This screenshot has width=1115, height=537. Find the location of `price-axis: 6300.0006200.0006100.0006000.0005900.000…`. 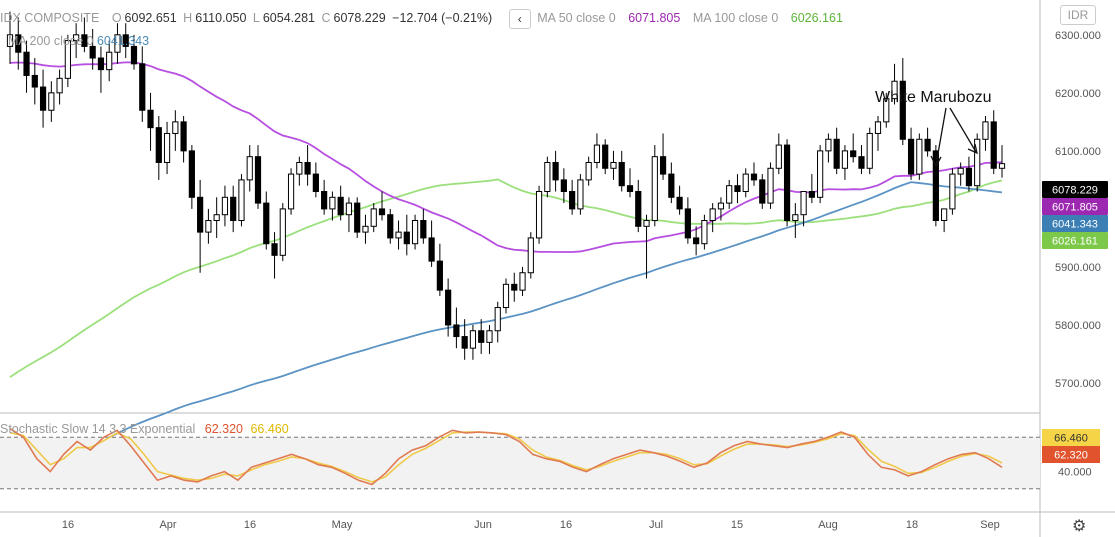

price-axis: 6300.0006200.0006100.0006000.0005900.000… is located at coordinates (1075, 210).